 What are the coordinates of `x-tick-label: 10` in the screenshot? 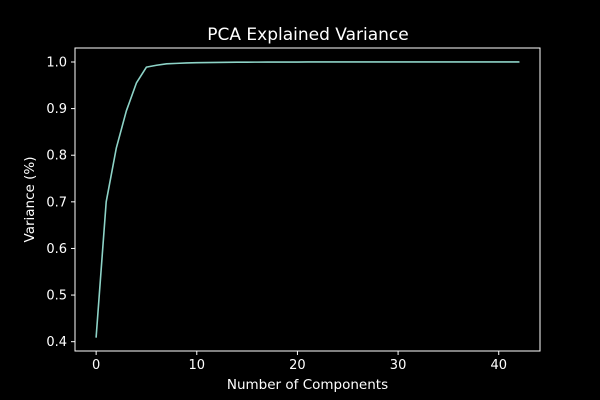 It's located at (197, 365).